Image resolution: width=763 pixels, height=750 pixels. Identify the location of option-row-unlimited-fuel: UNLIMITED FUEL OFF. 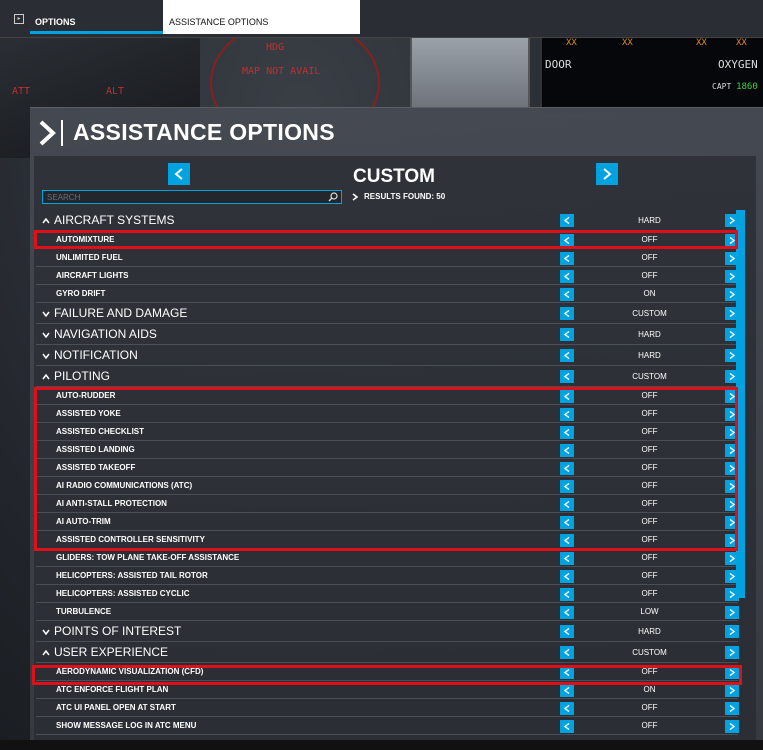
(387, 258).